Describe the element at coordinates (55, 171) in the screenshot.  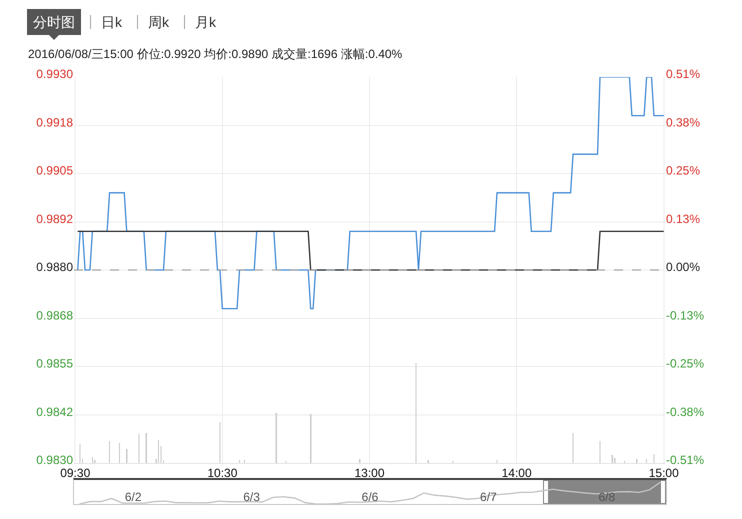
I see `y-tick-label: 0.9905` at that location.